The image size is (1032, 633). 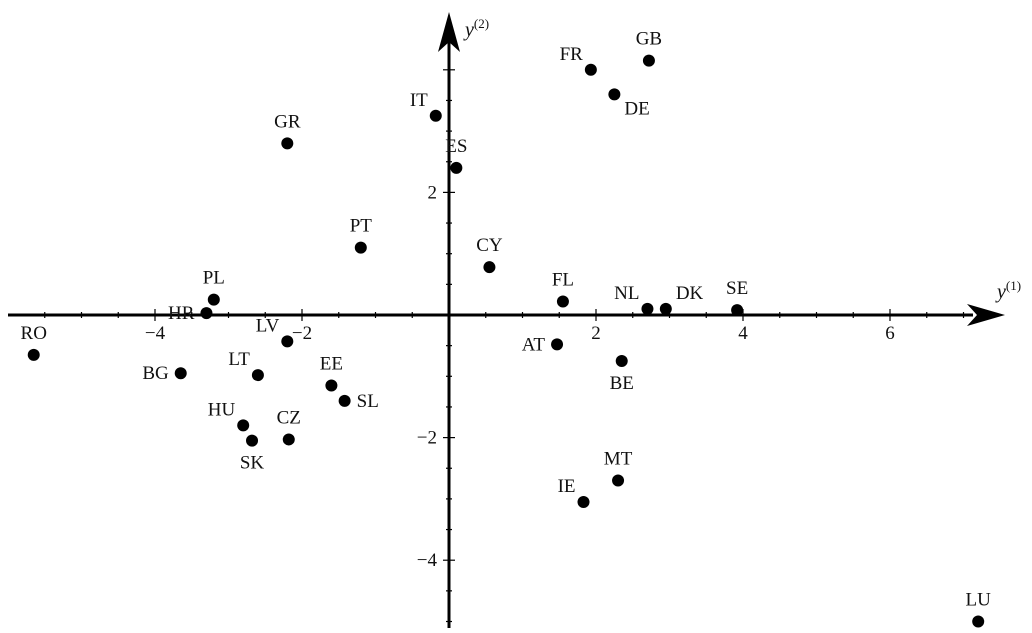 I want to click on point-label-ro: RO, so click(x=34, y=333).